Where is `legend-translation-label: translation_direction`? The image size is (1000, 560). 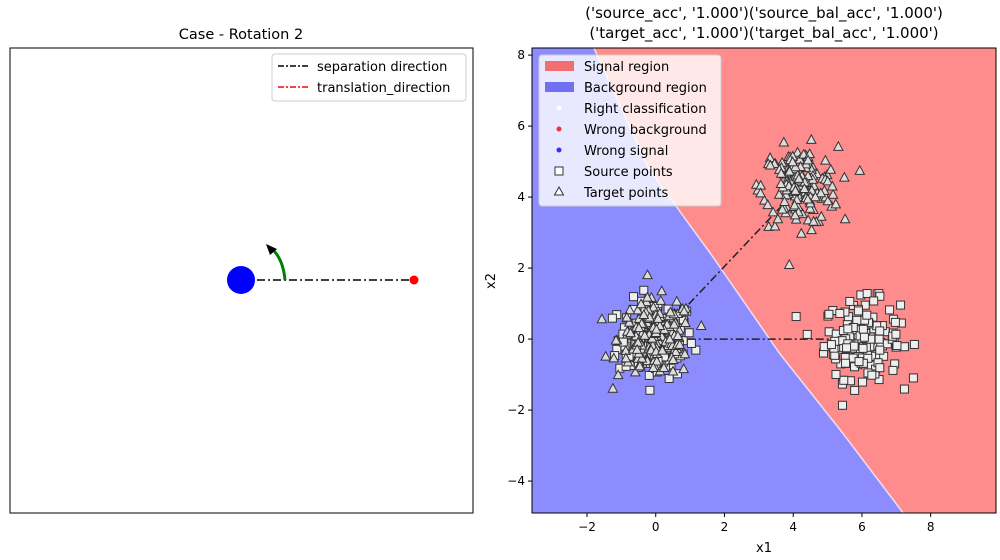
legend-translation-label: translation_direction is located at coordinates (383, 88).